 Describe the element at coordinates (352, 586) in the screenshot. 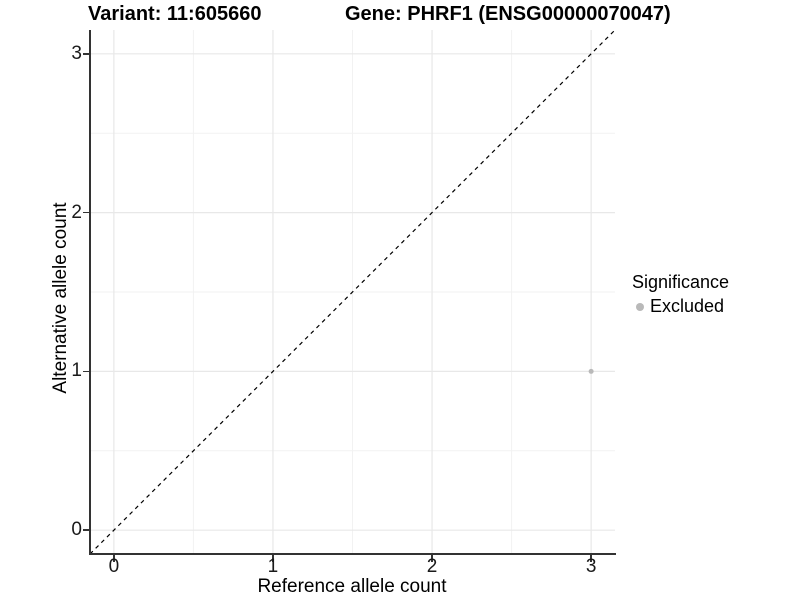

I see `x-axis-title: Reference allele count` at that location.